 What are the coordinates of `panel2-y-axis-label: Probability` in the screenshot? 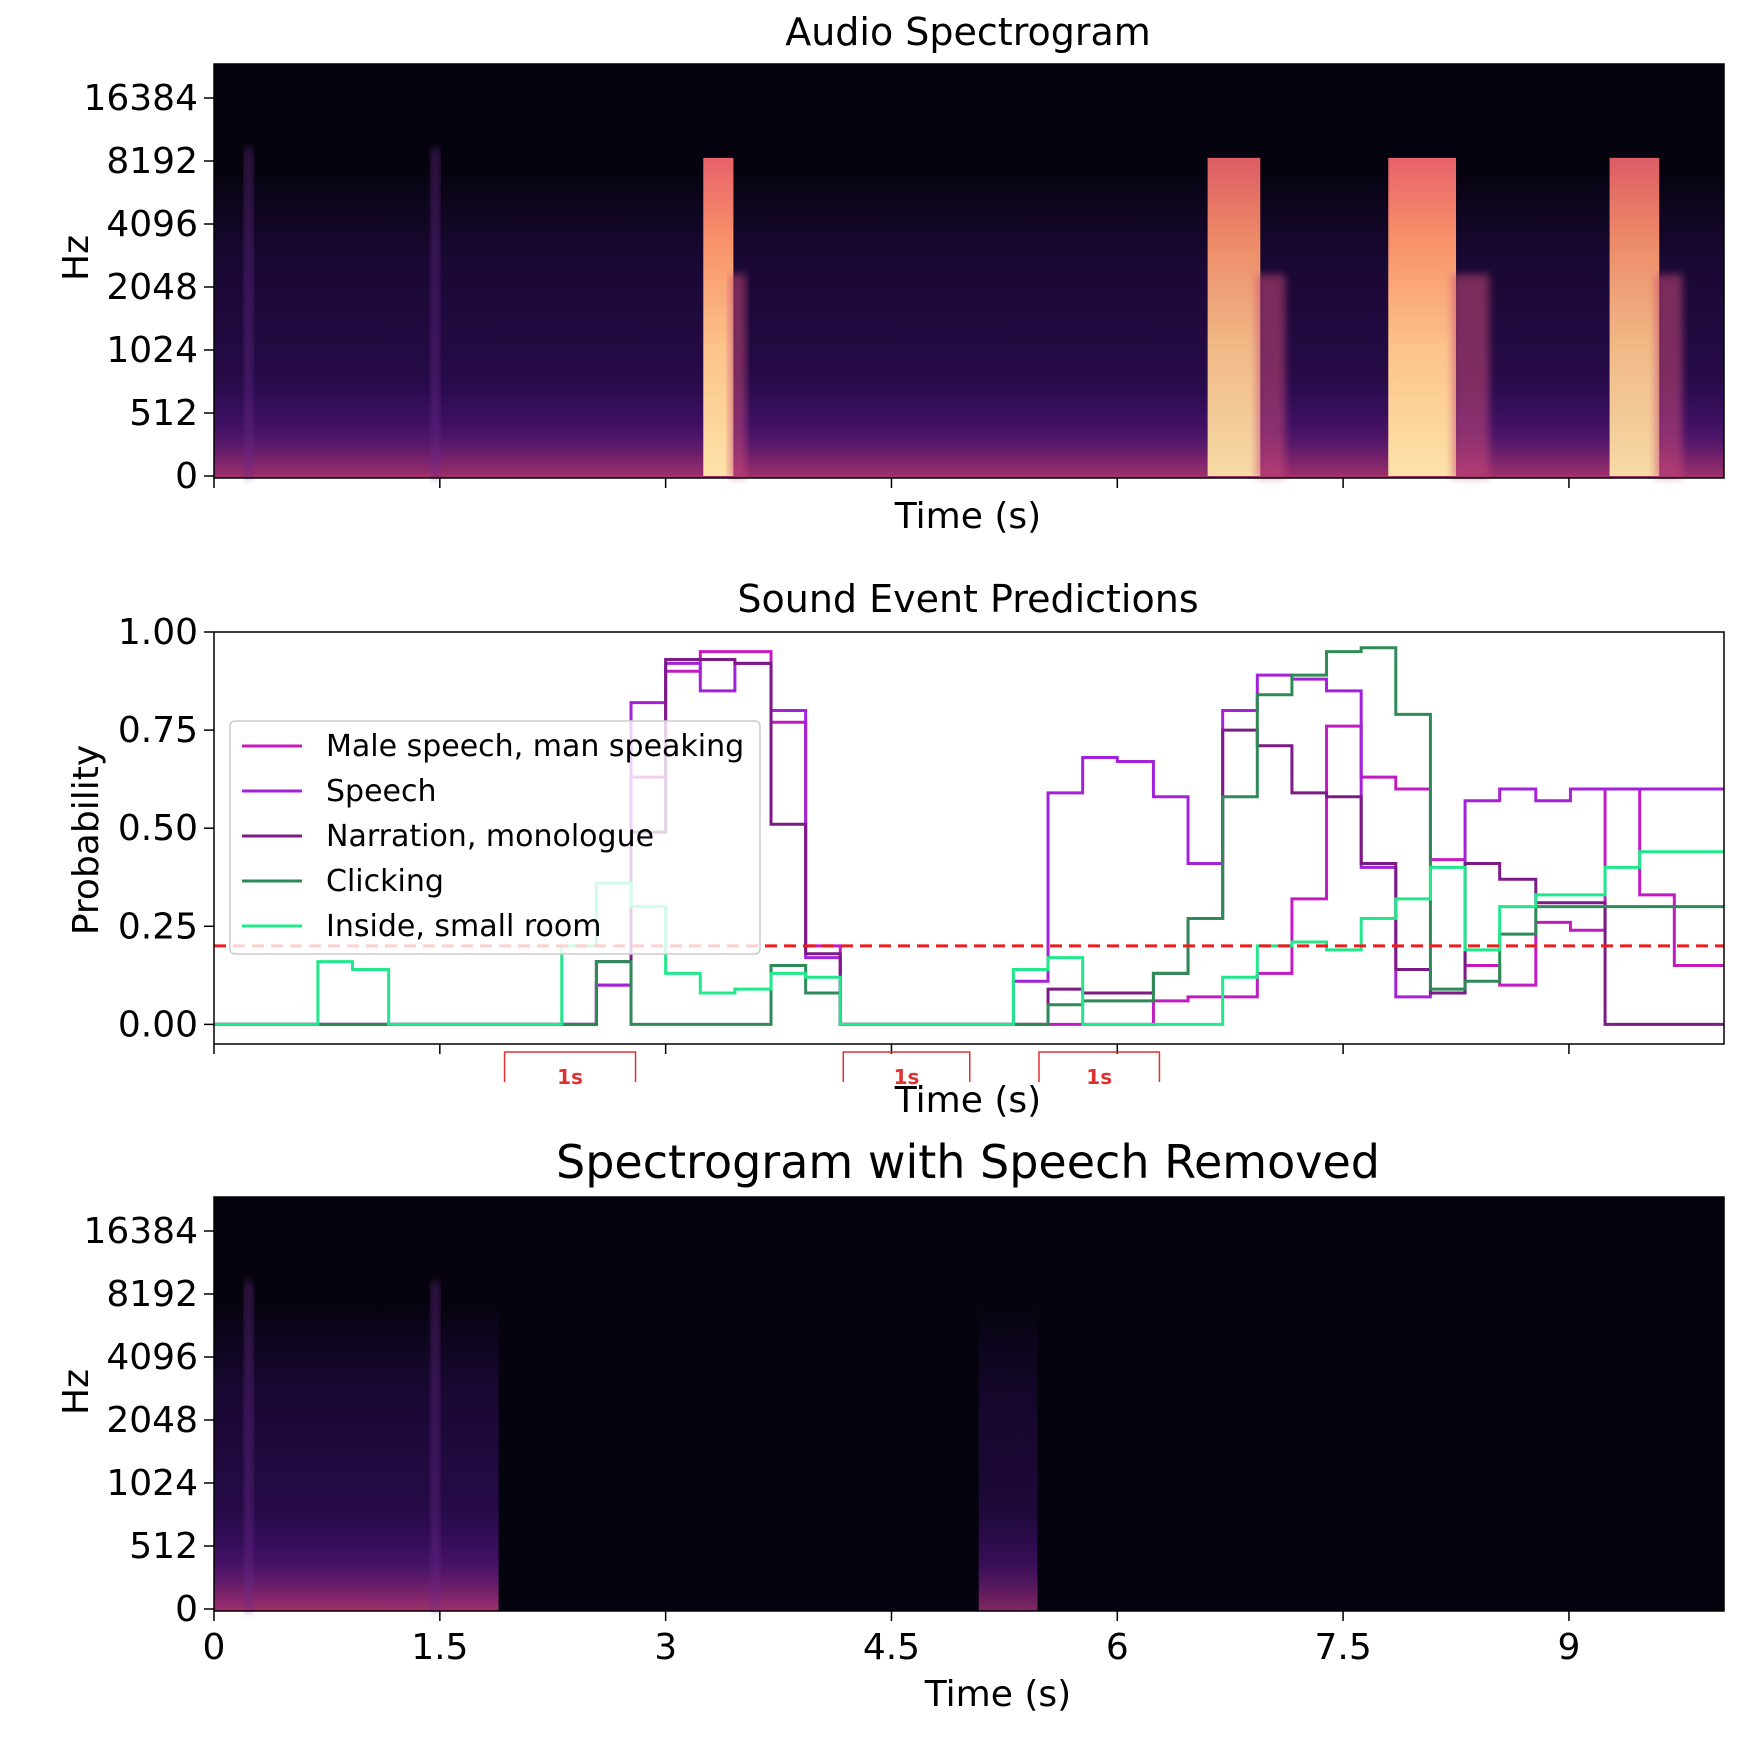 It's located at (86, 840).